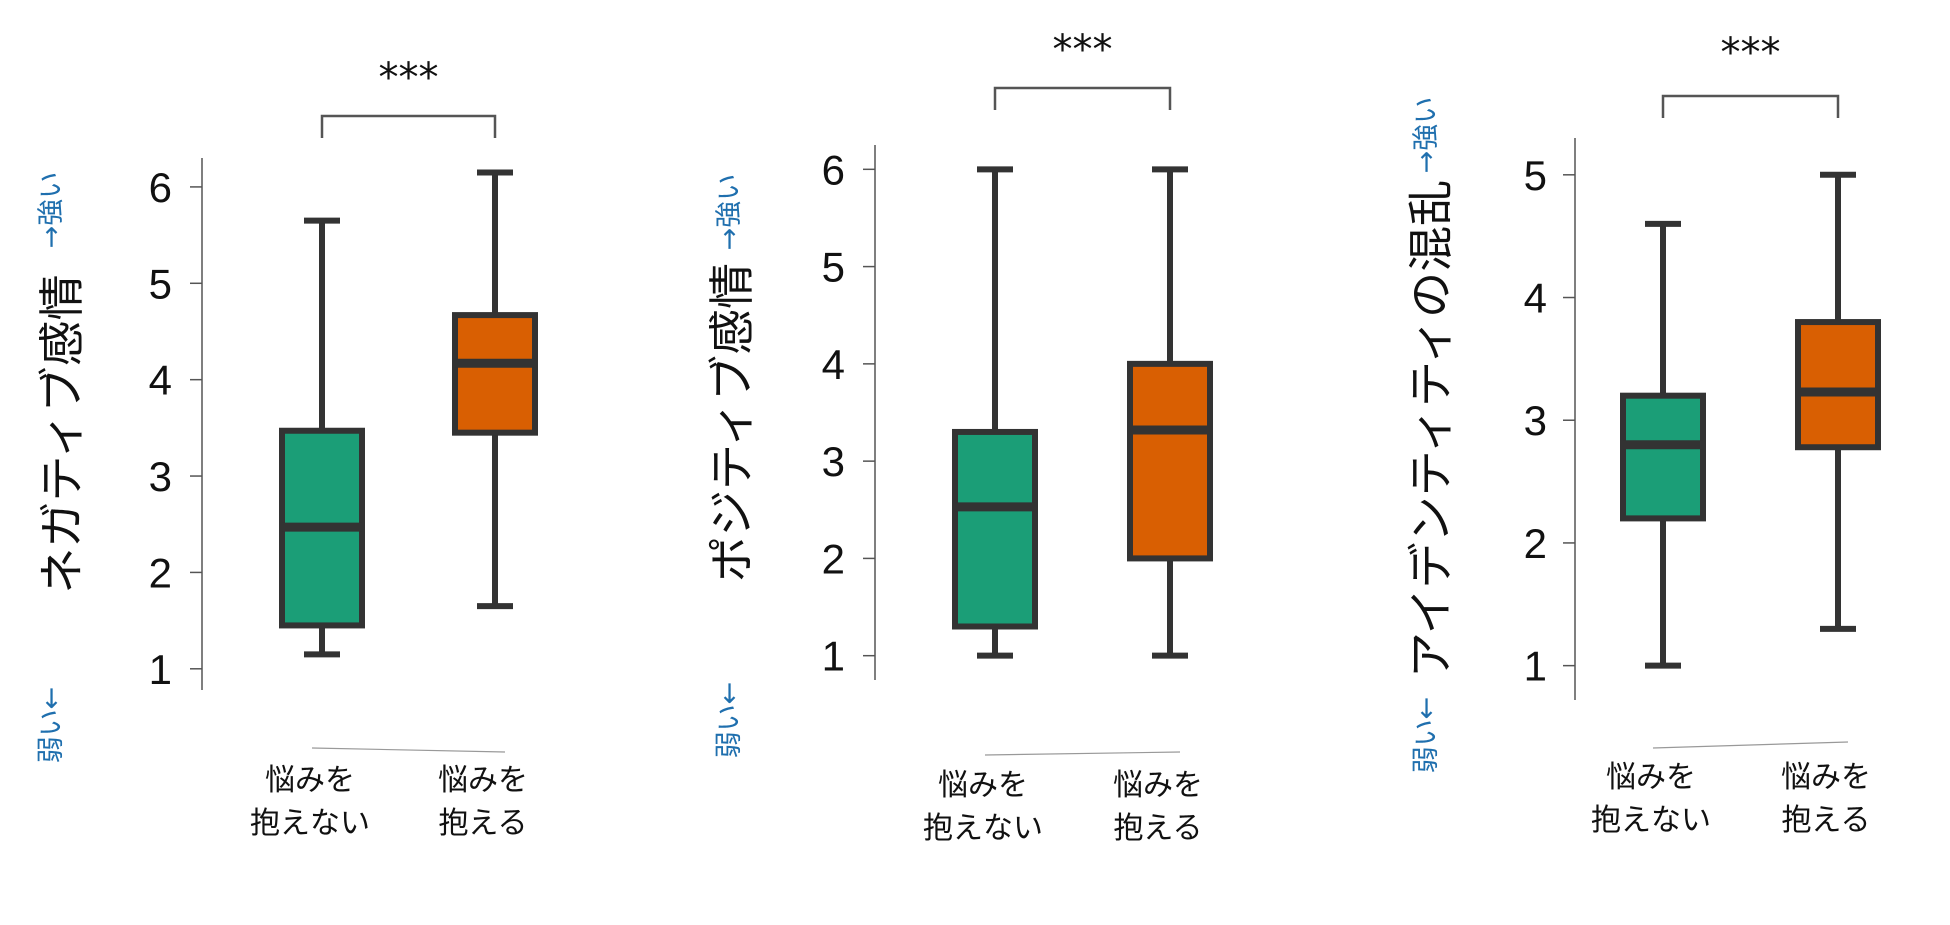 This screenshot has width=1950, height=925. What do you see at coordinates (51, 210) in the screenshot?
I see `panel1-direction-high-label: →強い` at bounding box center [51, 210].